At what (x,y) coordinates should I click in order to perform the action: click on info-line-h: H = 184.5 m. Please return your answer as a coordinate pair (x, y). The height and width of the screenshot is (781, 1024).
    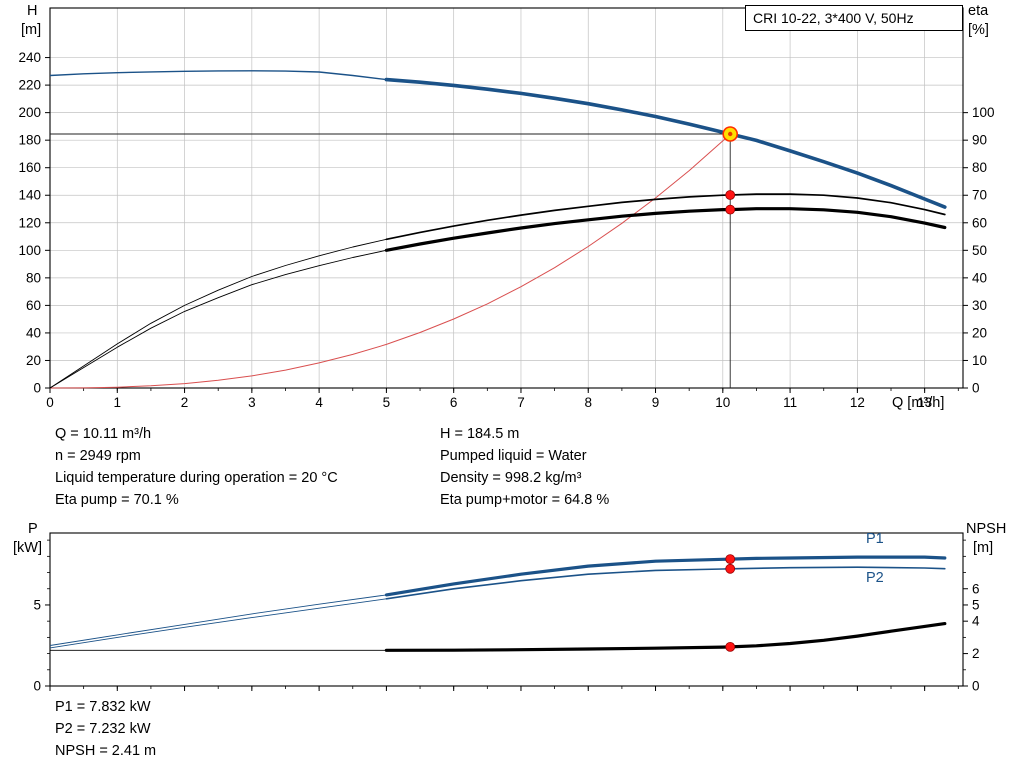
    Looking at the image, I should click on (480, 434).